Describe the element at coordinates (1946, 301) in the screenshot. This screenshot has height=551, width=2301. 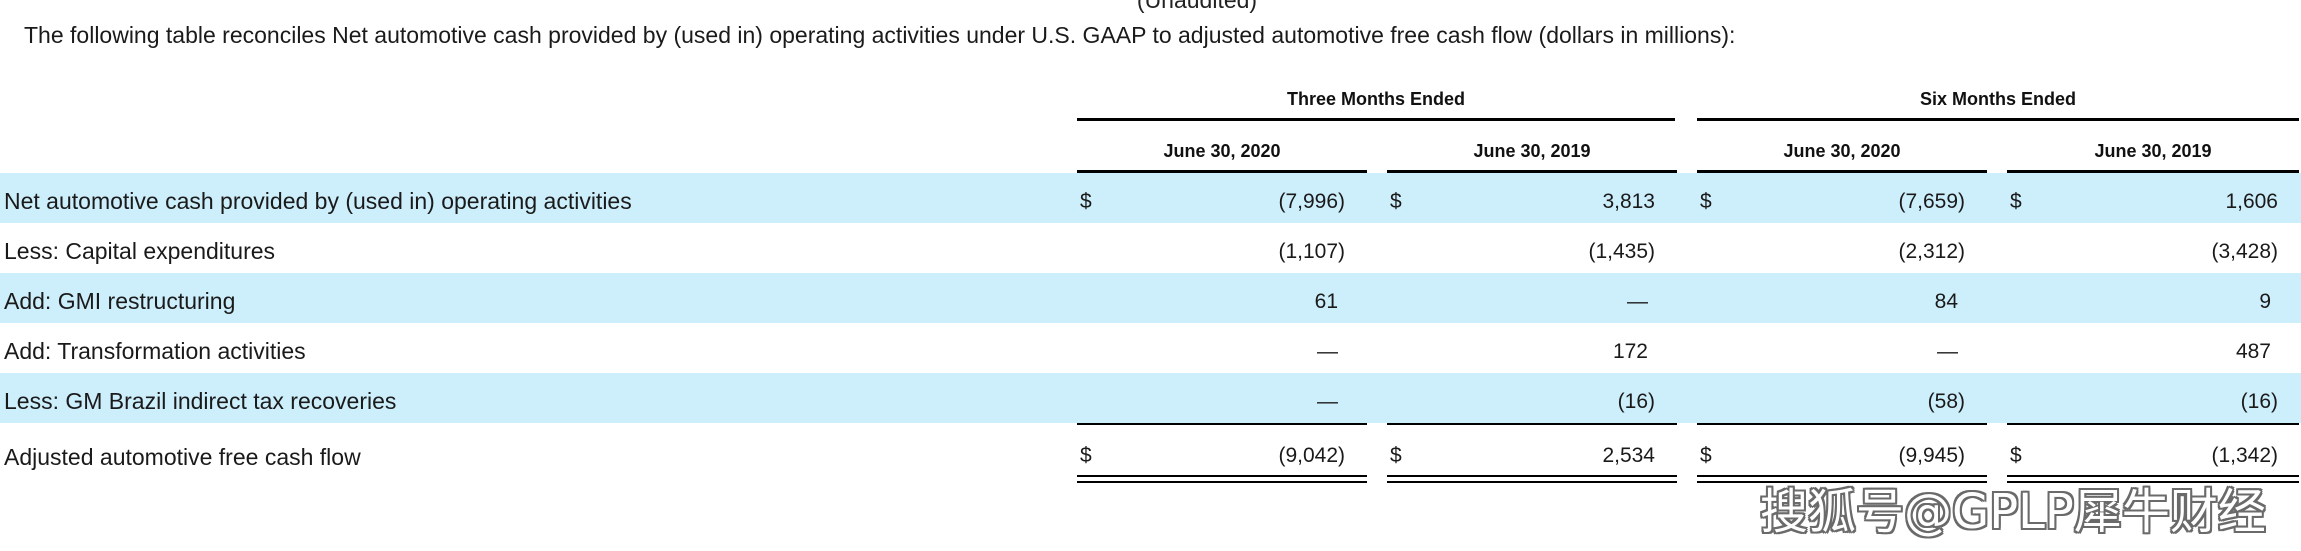
I see `table-cell: 84` at that location.